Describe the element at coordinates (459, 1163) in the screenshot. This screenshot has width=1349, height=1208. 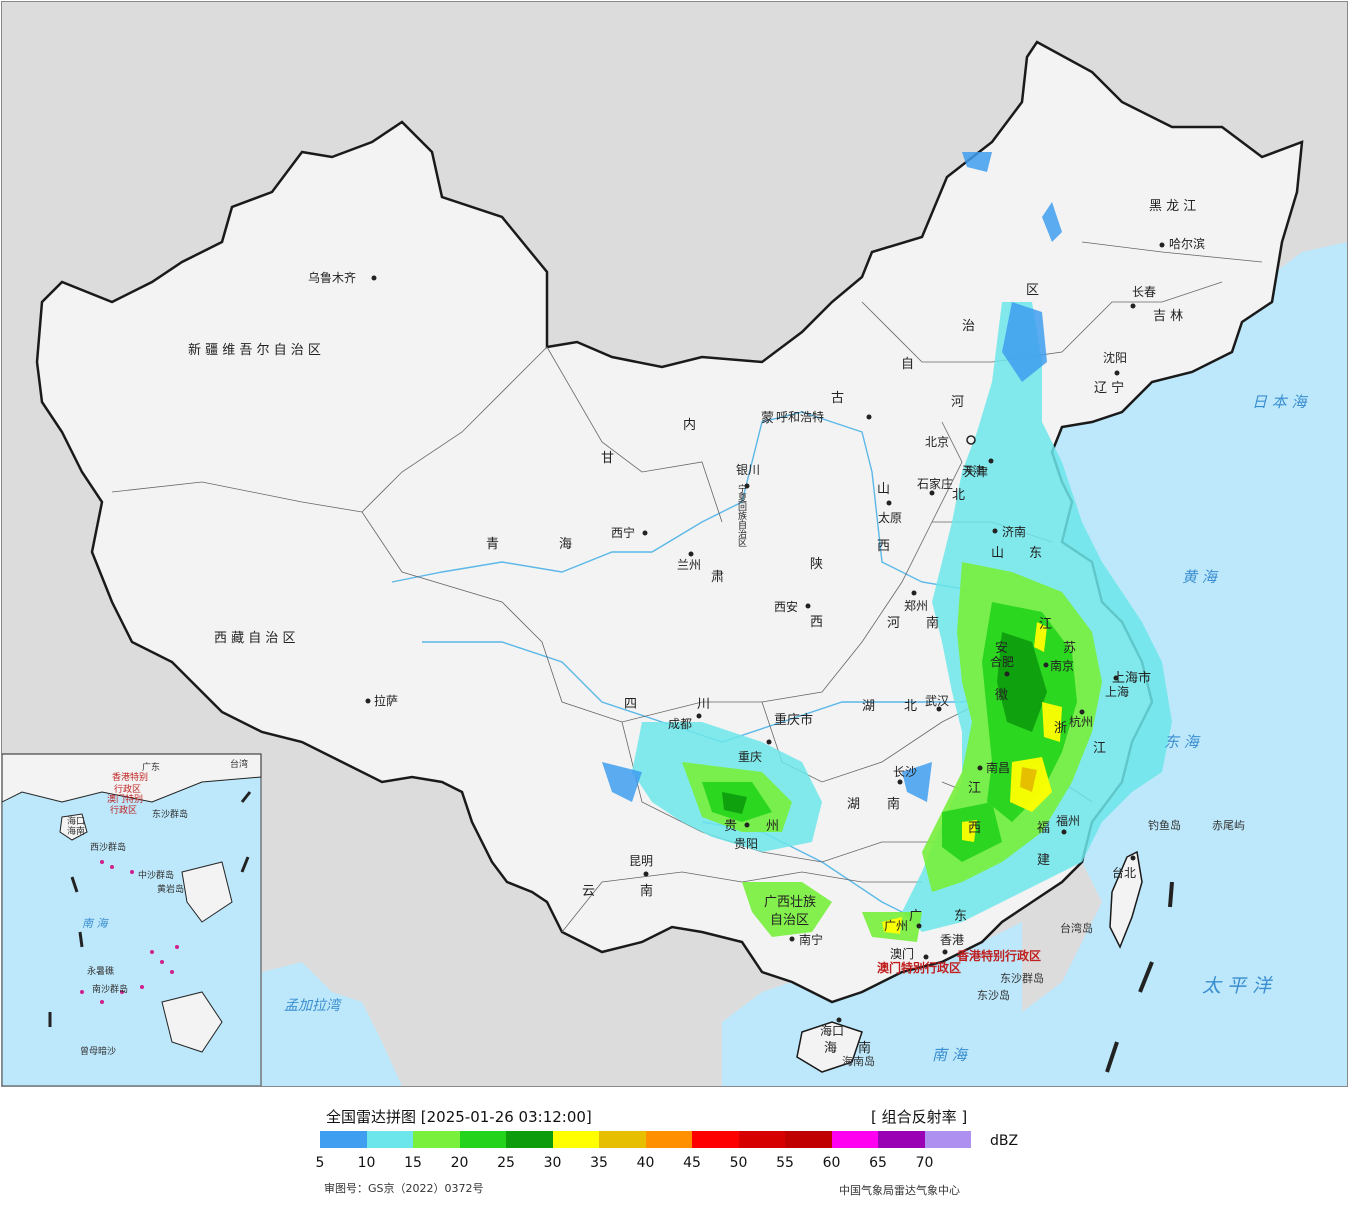
I see `scale-tick-label: 20` at that location.